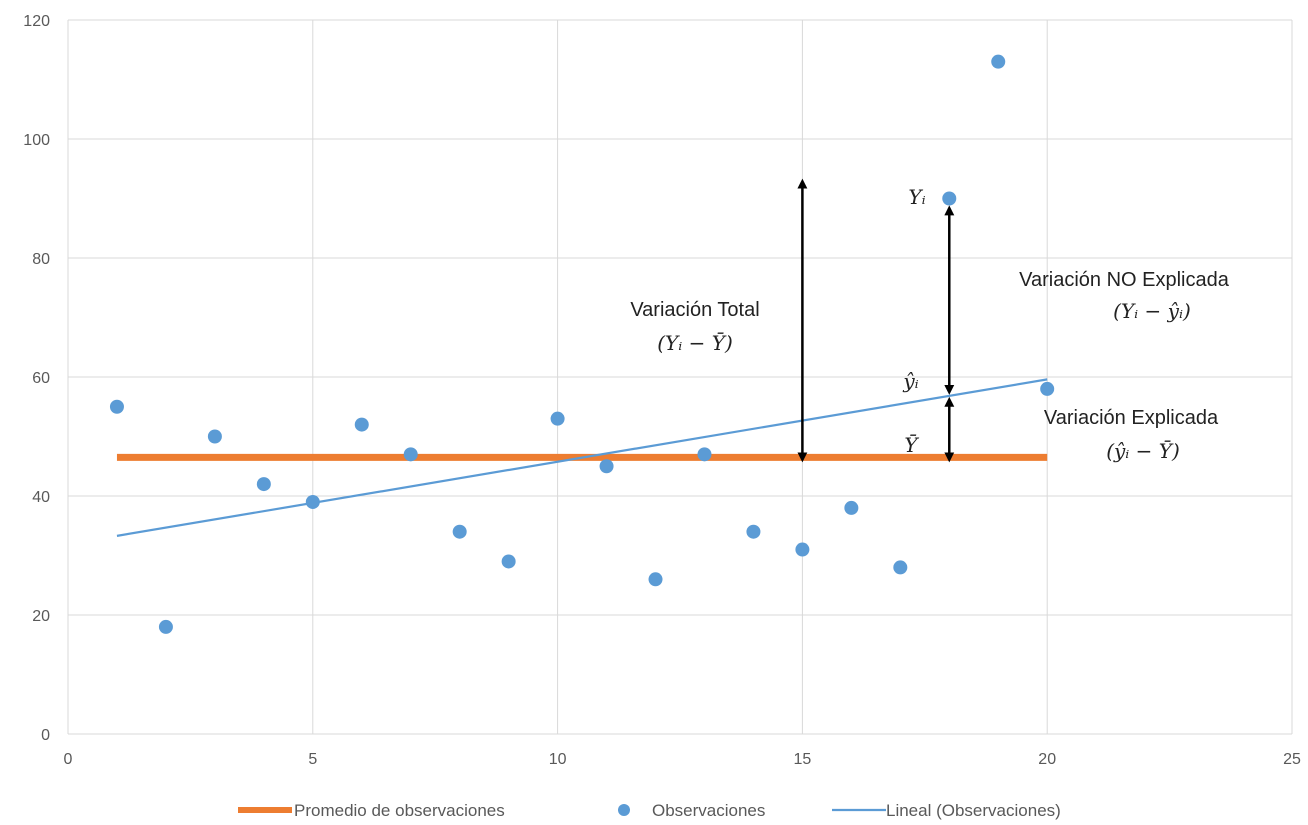 The height and width of the screenshot is (825, 1308). I want to click on x-tick-label: 0, so click(68, 759).